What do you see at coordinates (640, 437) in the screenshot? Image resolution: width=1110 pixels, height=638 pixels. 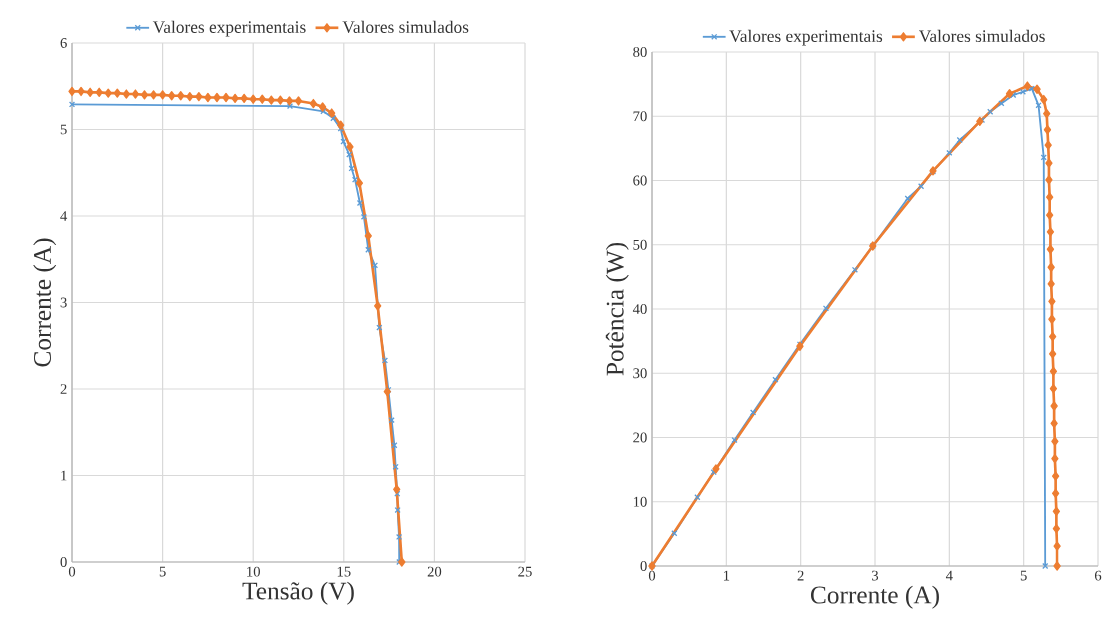 I see `y-tick-label: 20` at bounding box center [640, 437].